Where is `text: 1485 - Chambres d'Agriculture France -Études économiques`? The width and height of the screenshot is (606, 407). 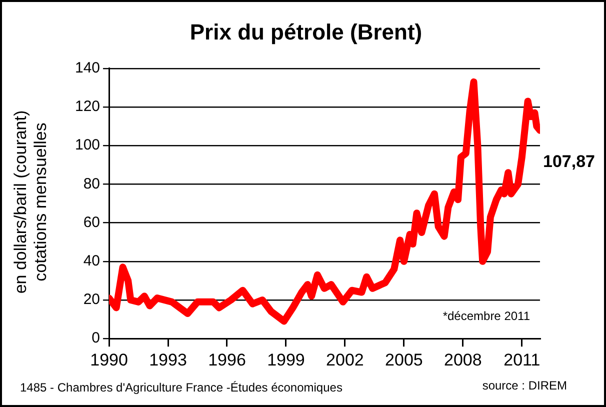 text: 1485 - Chambres d'Agriculture France -Études économiques is located at coordinates (181, 387).